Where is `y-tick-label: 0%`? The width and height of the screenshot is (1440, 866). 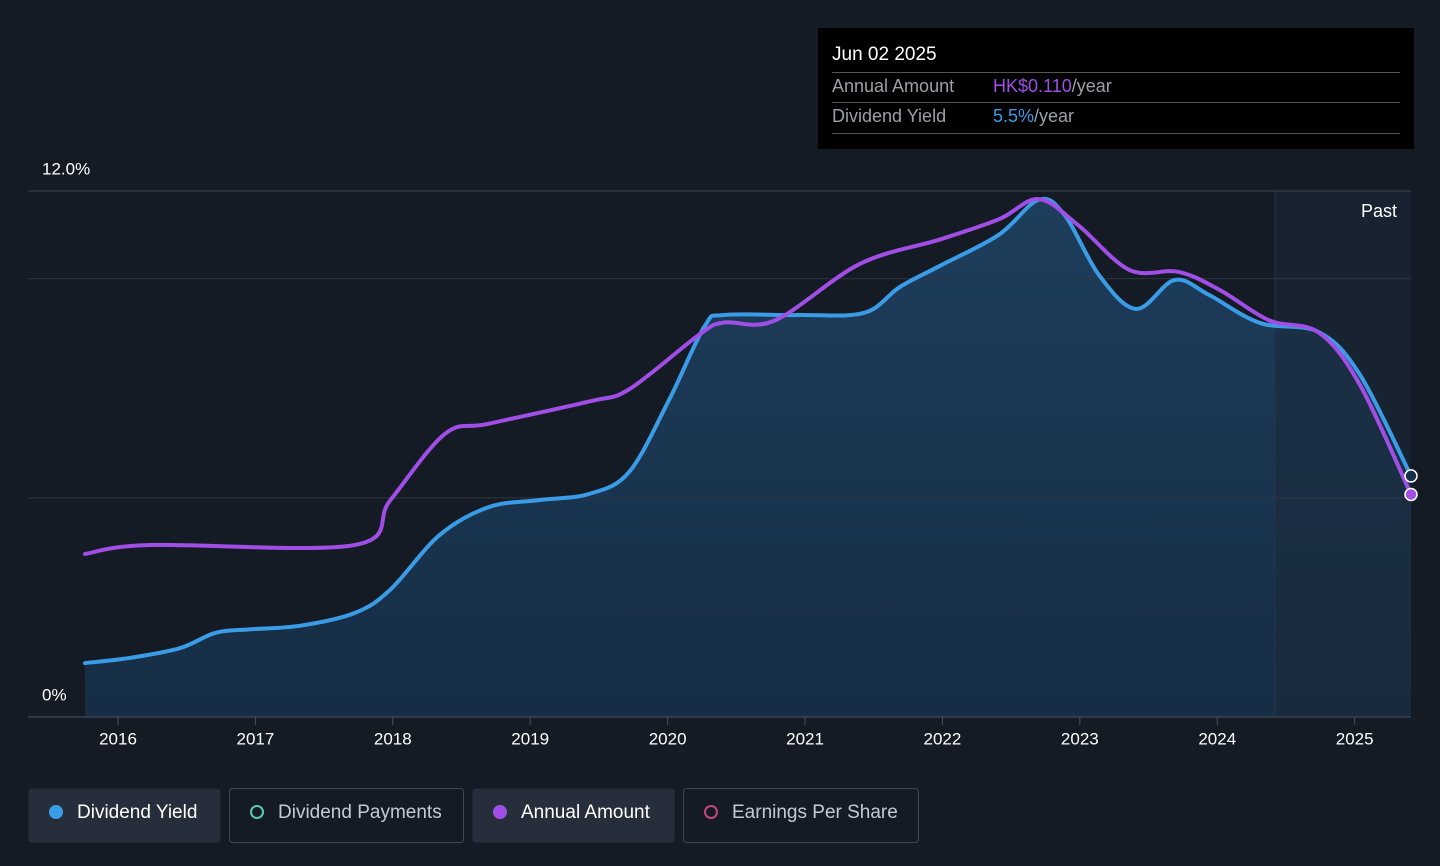 y-tick-label: 0% is located at coordinates (54, 694).